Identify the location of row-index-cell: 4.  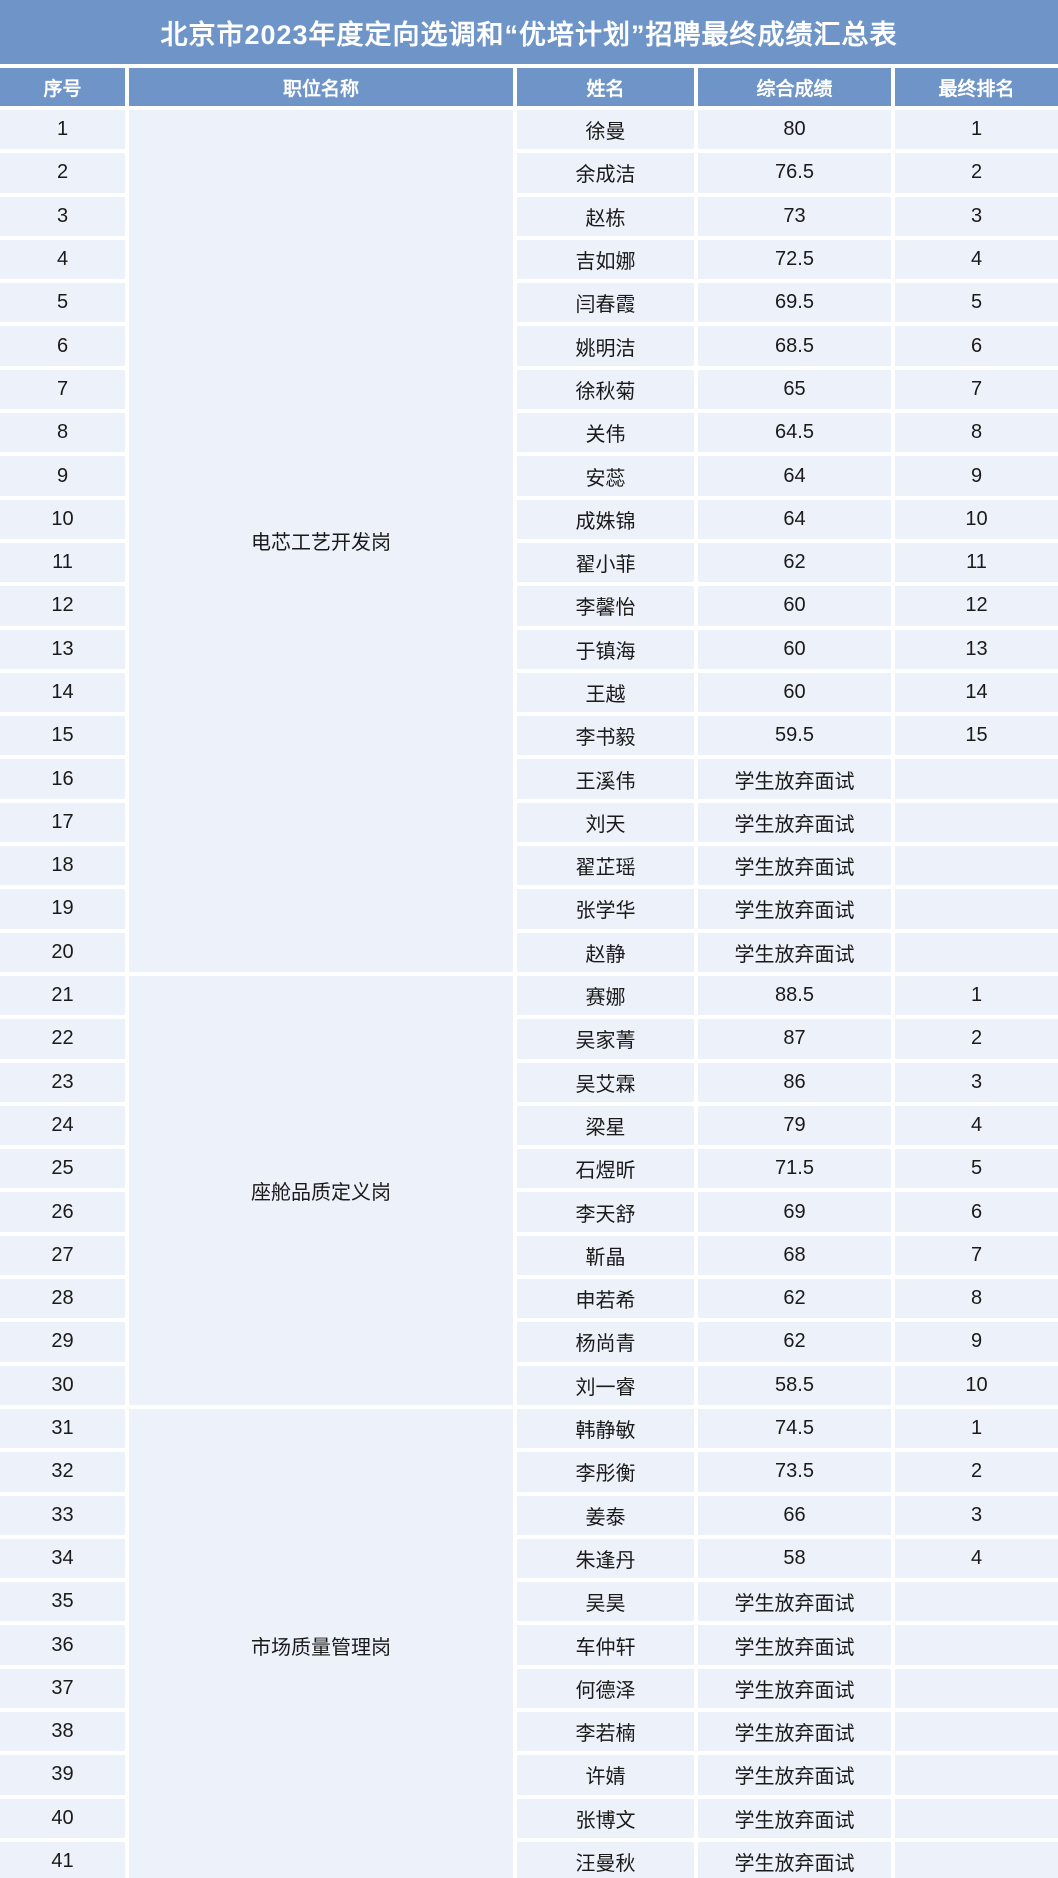
(62, 259).